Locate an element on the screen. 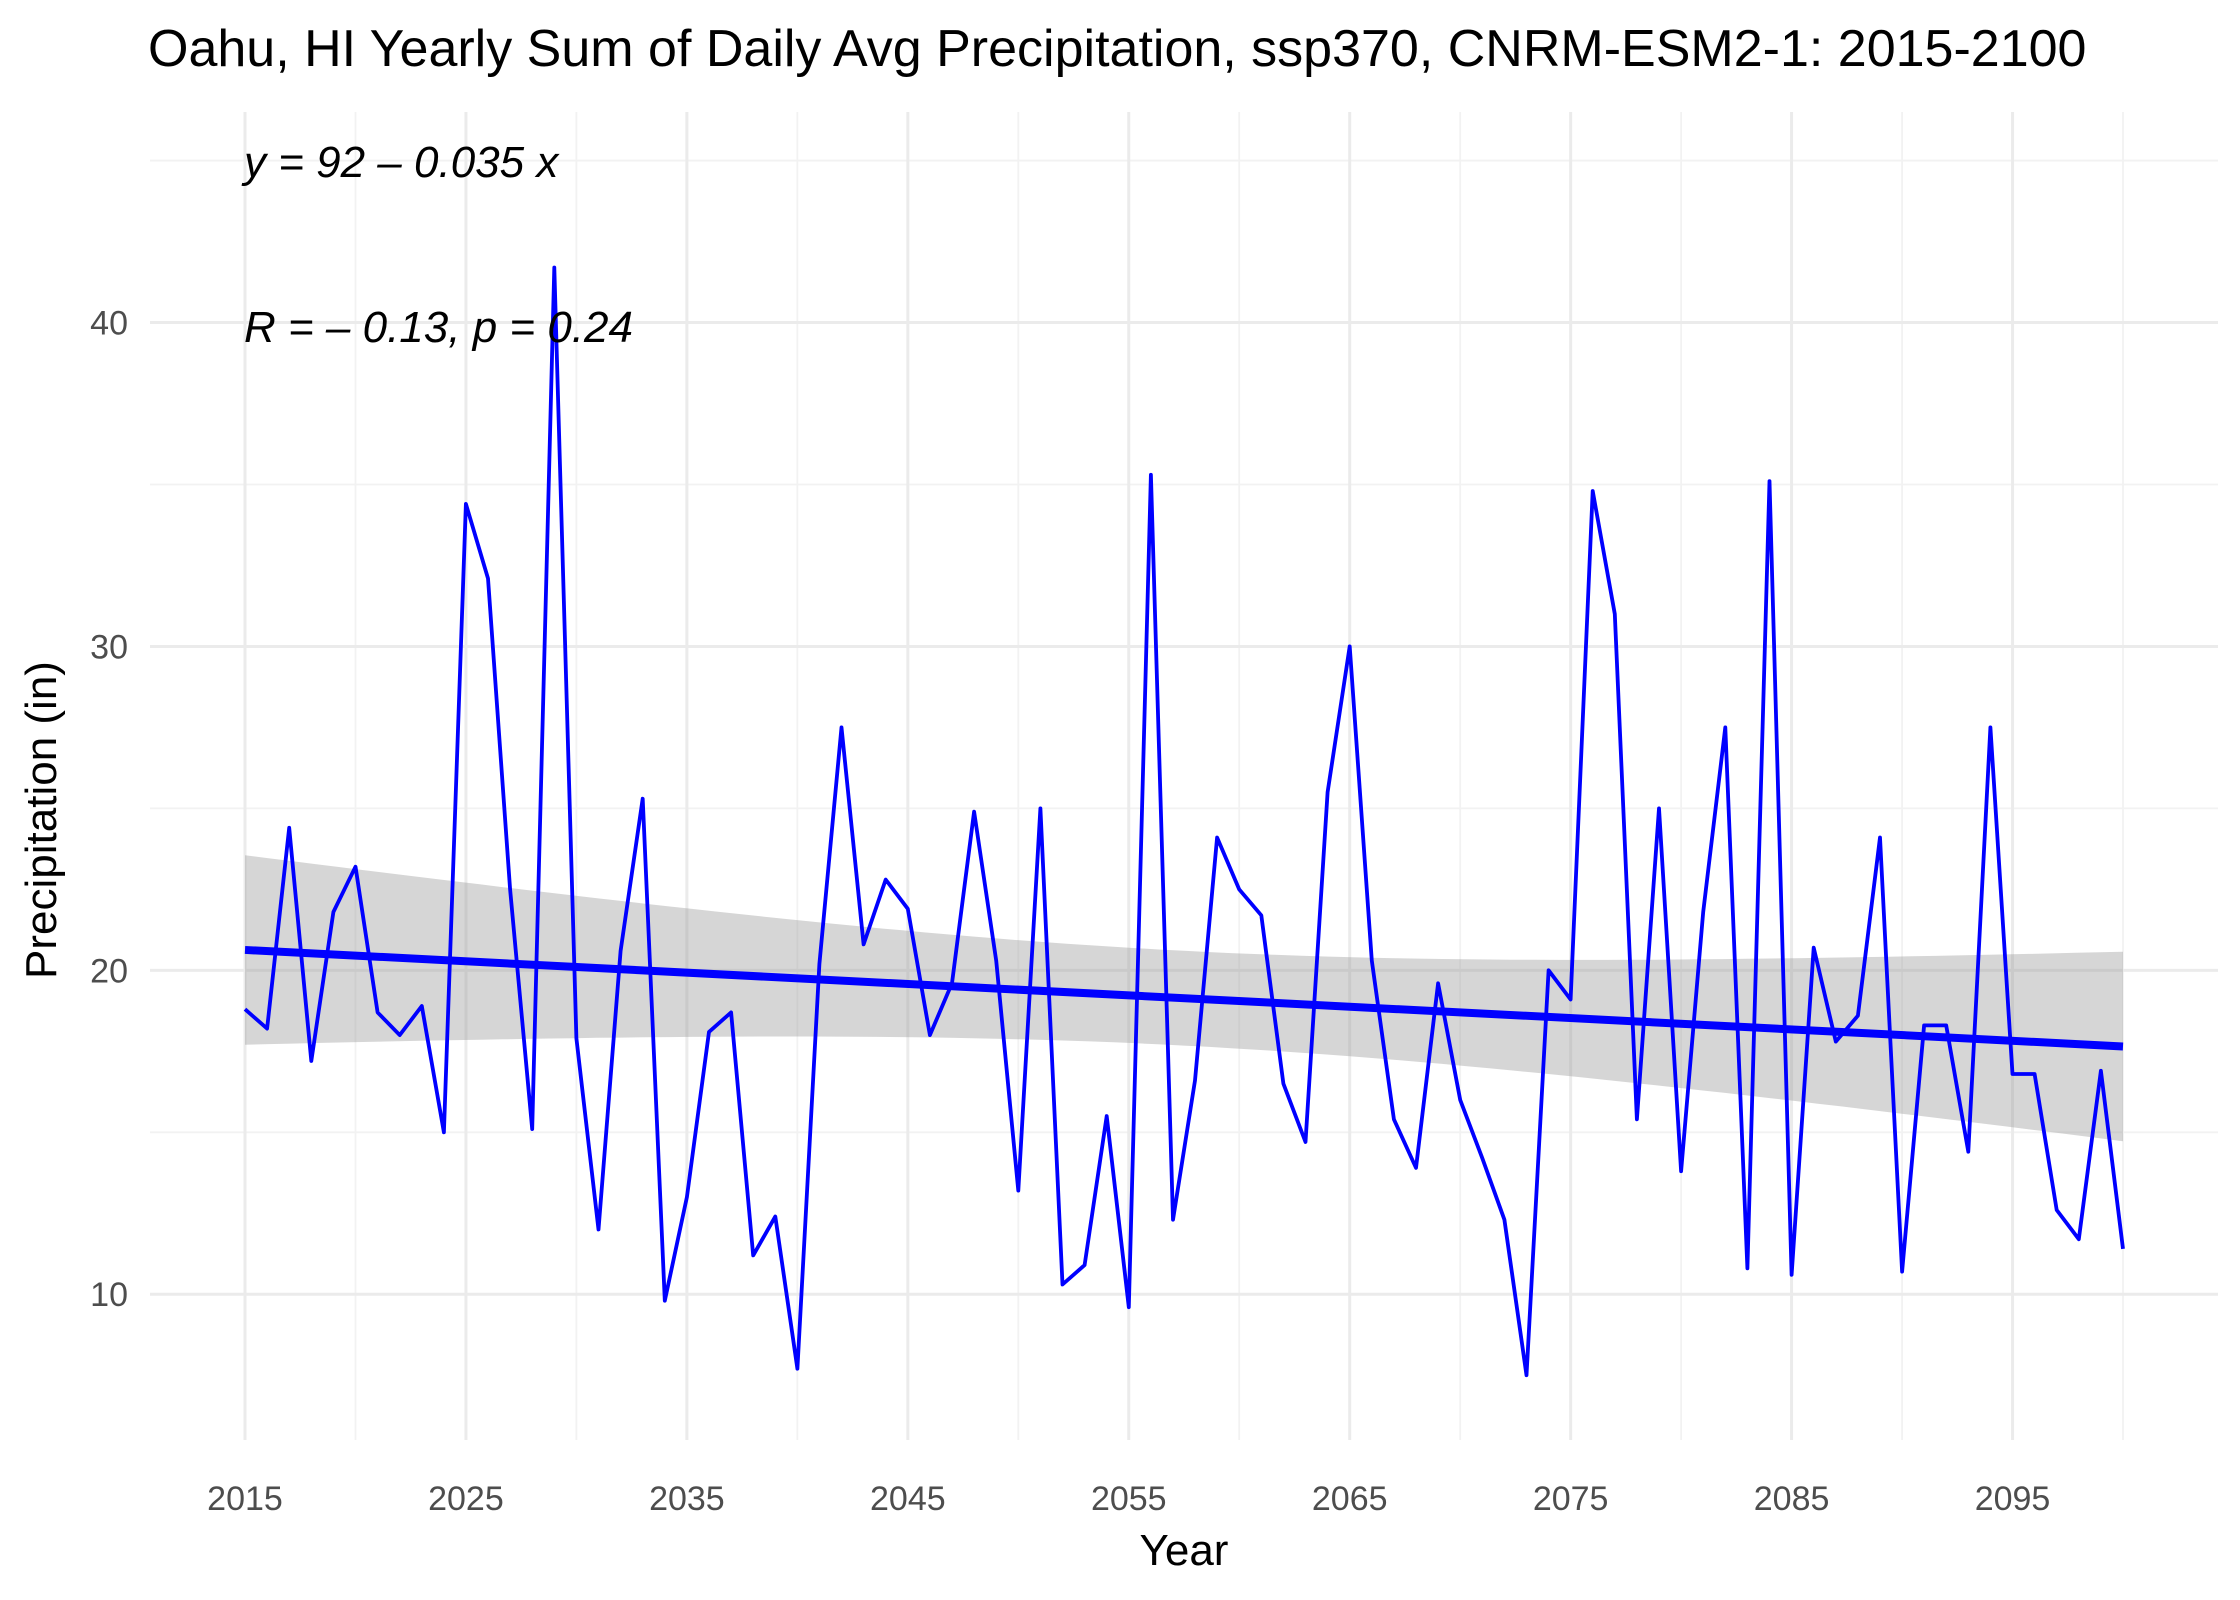 The image size is (2240, 1600). y-tick-label: 40 is located at coordinates (109, 324).